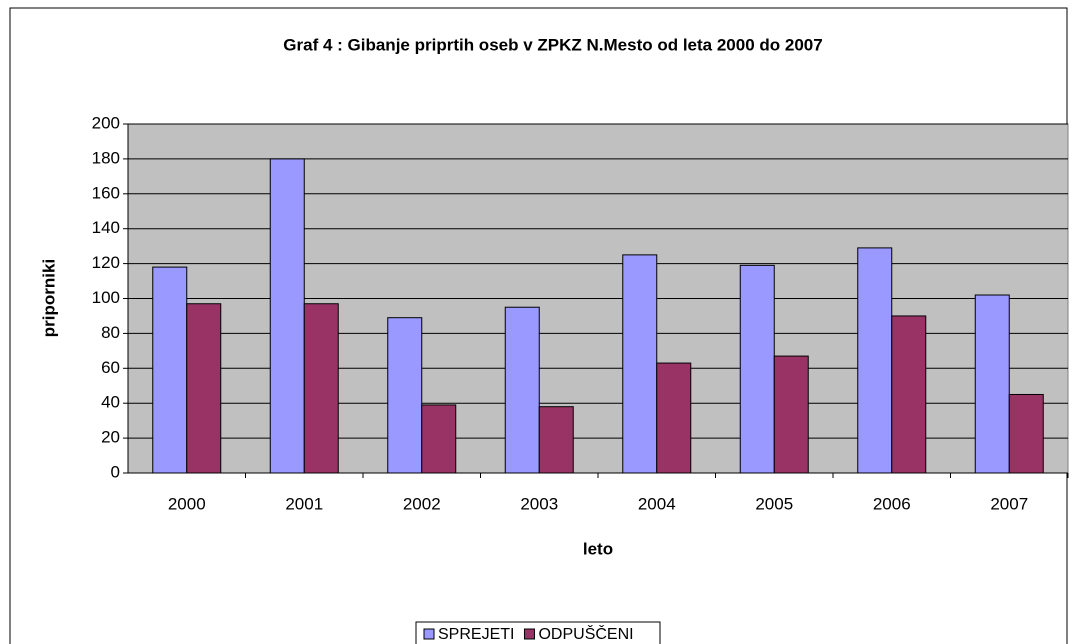 The height and width of the screenshot is (644, 1077). Describe the element at coordinates (106, 192) in the screenshot. I see `y-tick-label: 160` at that location.